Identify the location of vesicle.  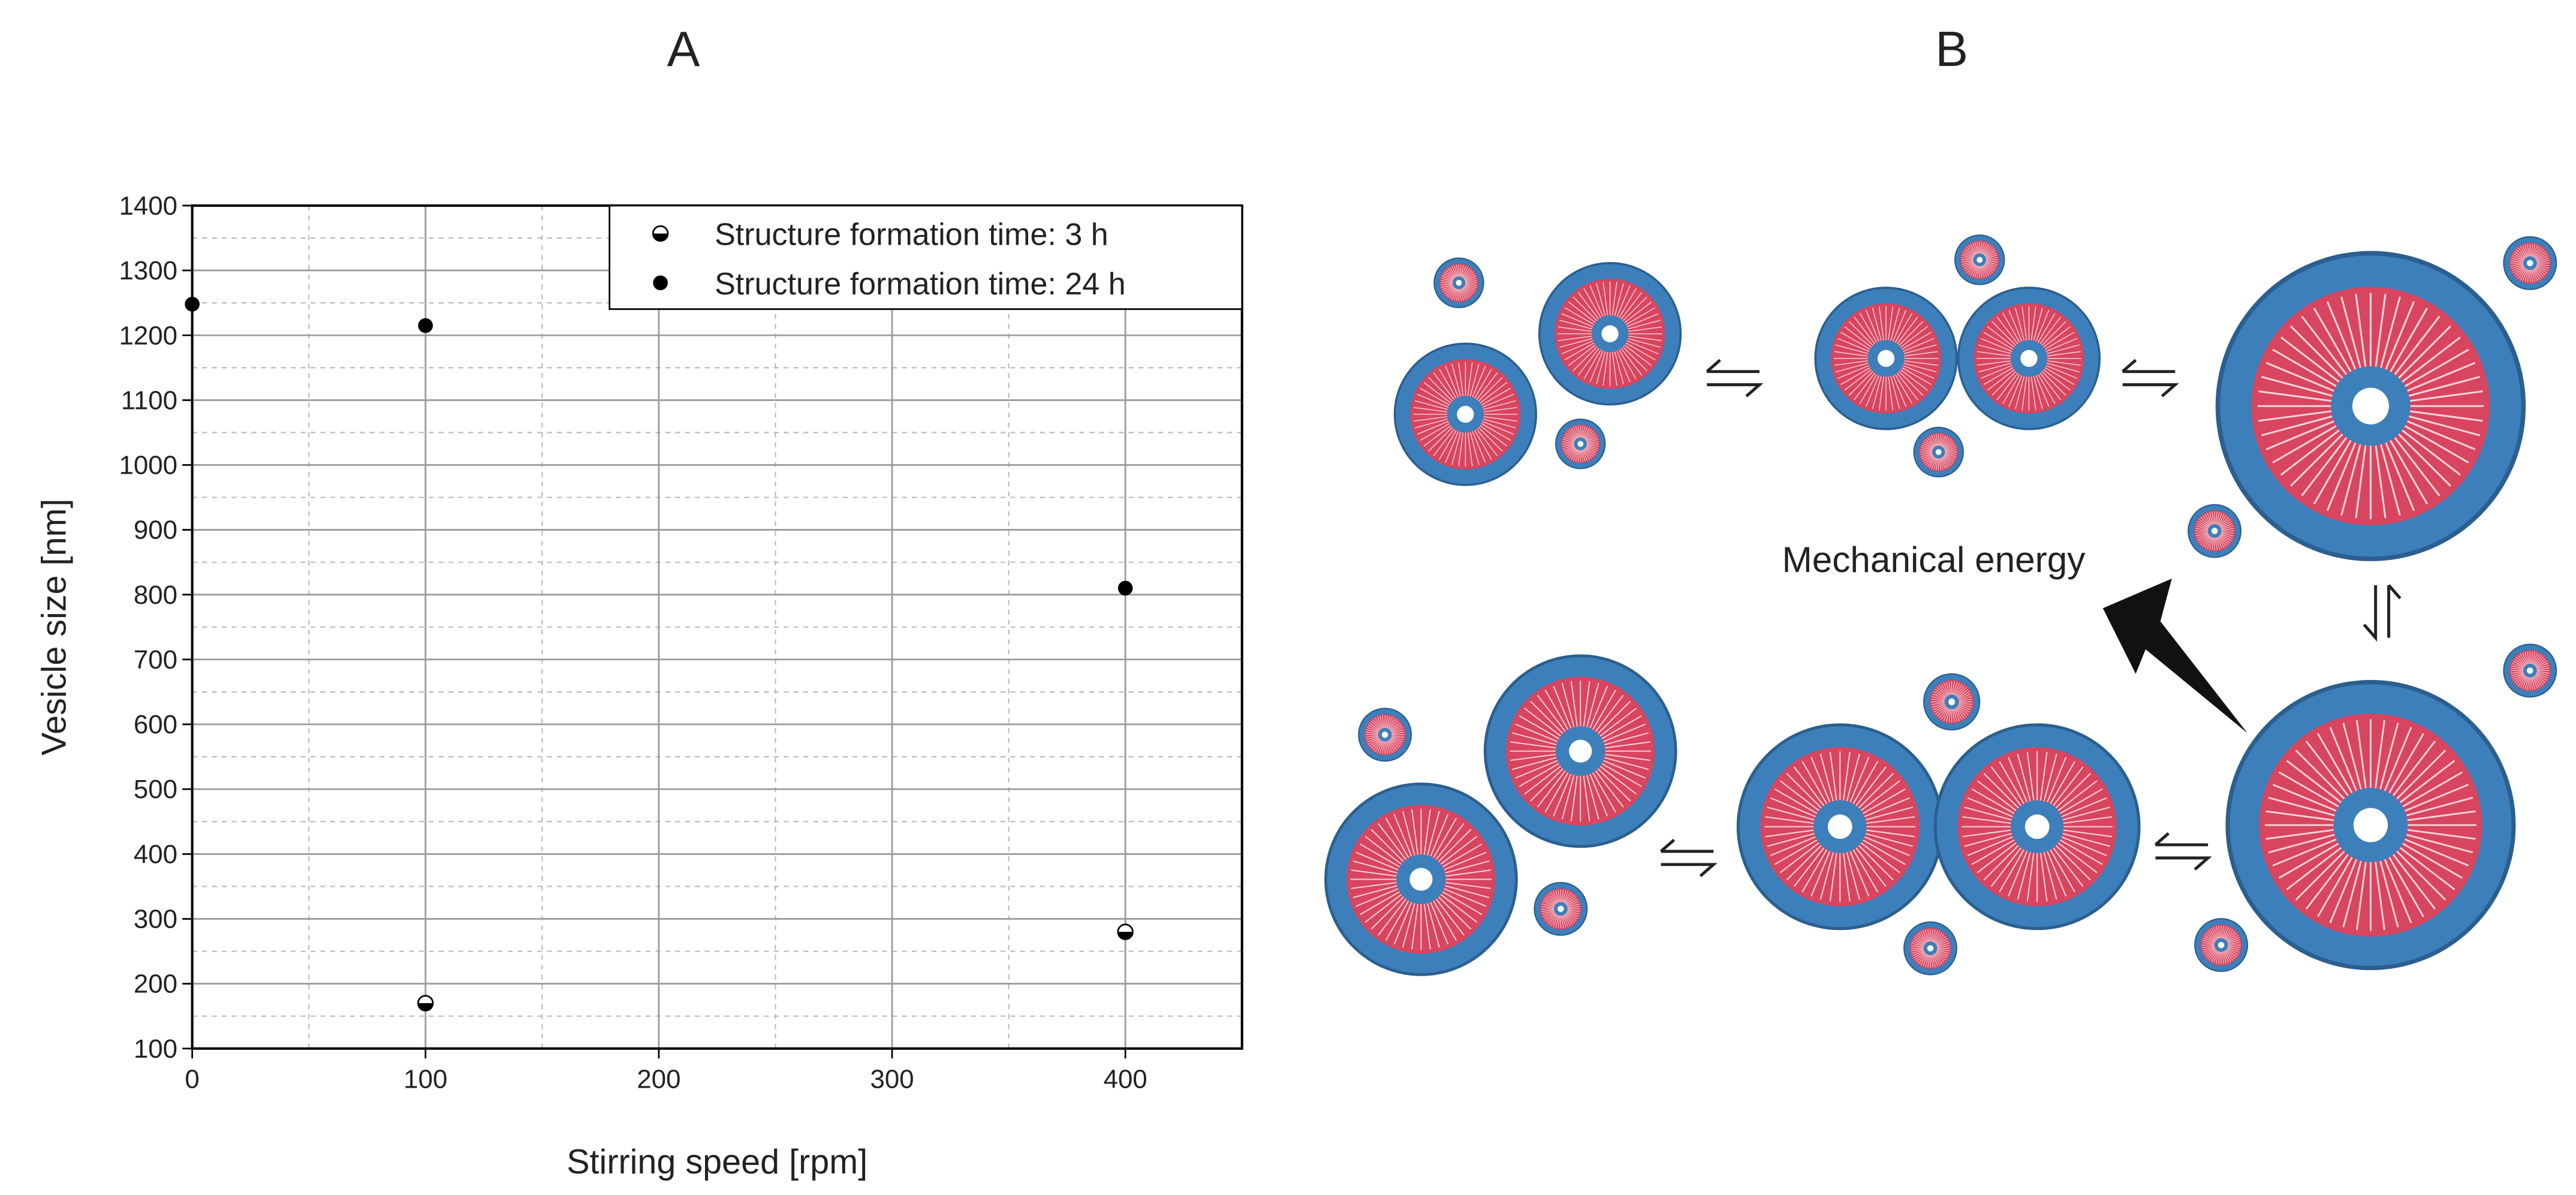
(1458, 282).